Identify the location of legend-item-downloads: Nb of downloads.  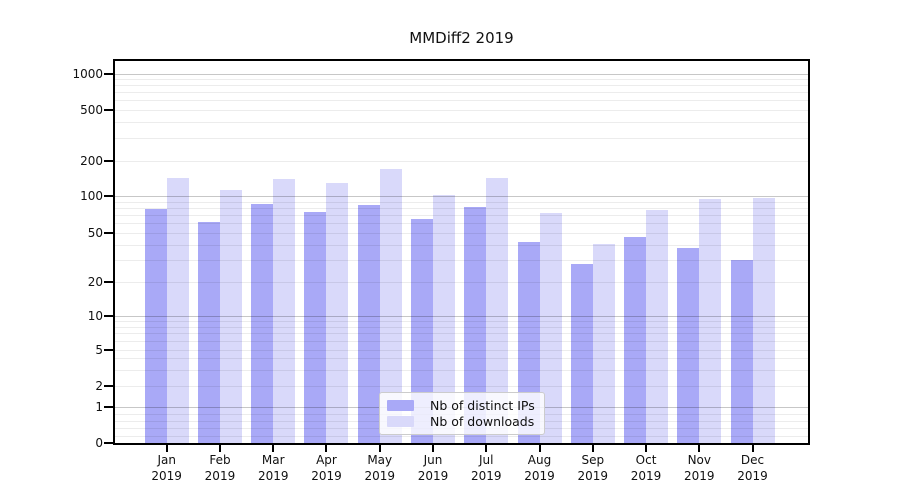
(462, 422).